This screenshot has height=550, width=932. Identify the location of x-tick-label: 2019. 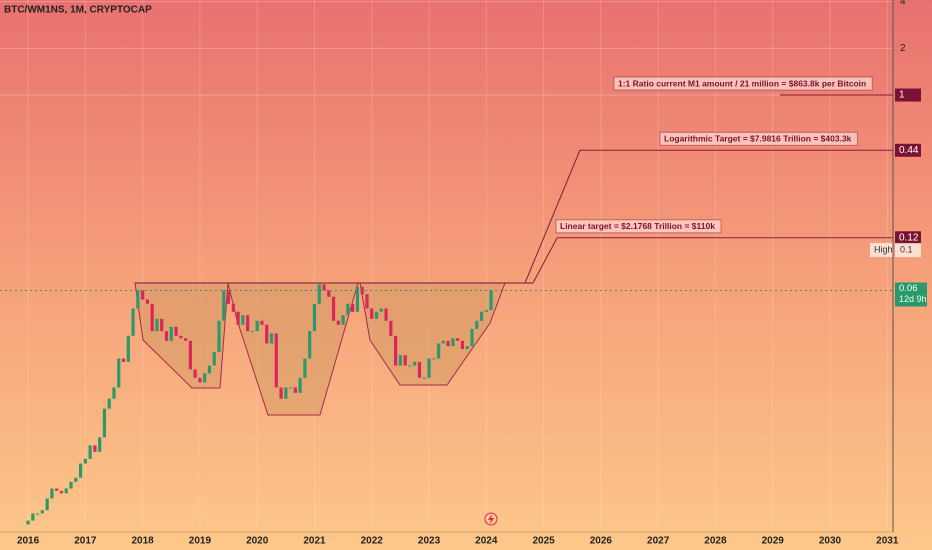
(200, 541).